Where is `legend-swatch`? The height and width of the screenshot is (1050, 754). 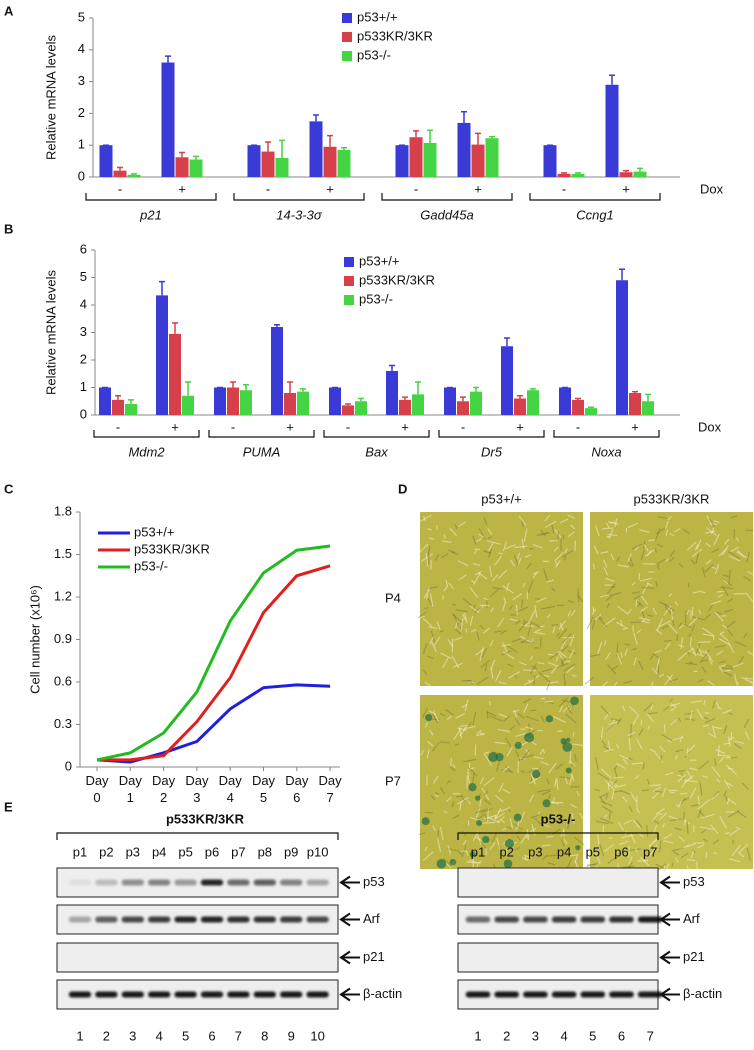 legend-swatch is located at coordinates (349, 300).